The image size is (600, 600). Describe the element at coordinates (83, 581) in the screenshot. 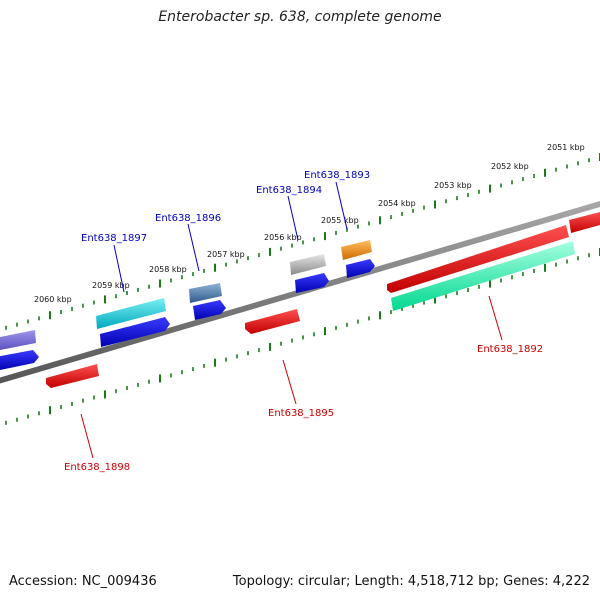

I see `accession-text: Accession: NC_009436` at that location.